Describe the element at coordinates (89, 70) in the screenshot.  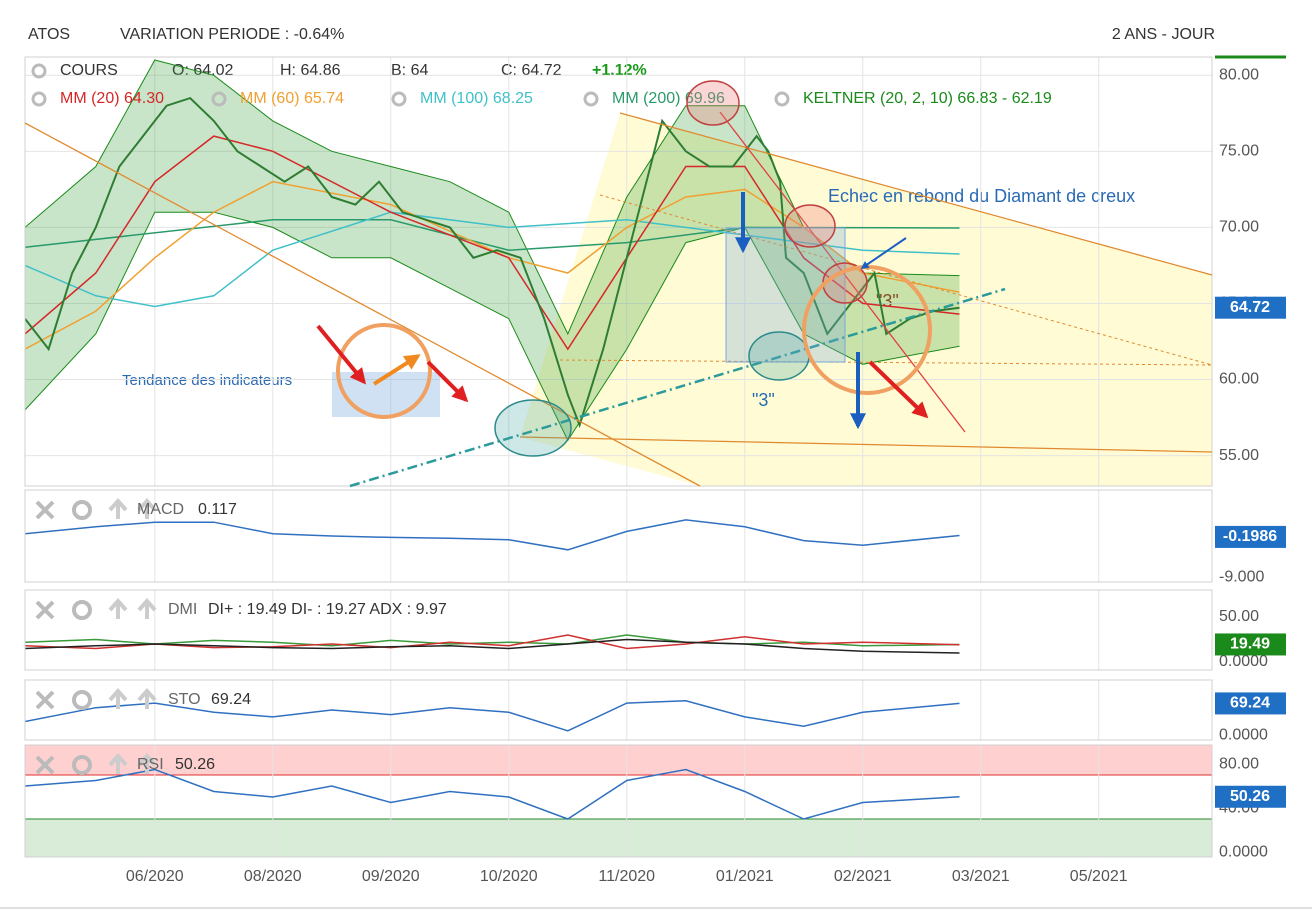
I see `legend-entry: COURS` at that location.